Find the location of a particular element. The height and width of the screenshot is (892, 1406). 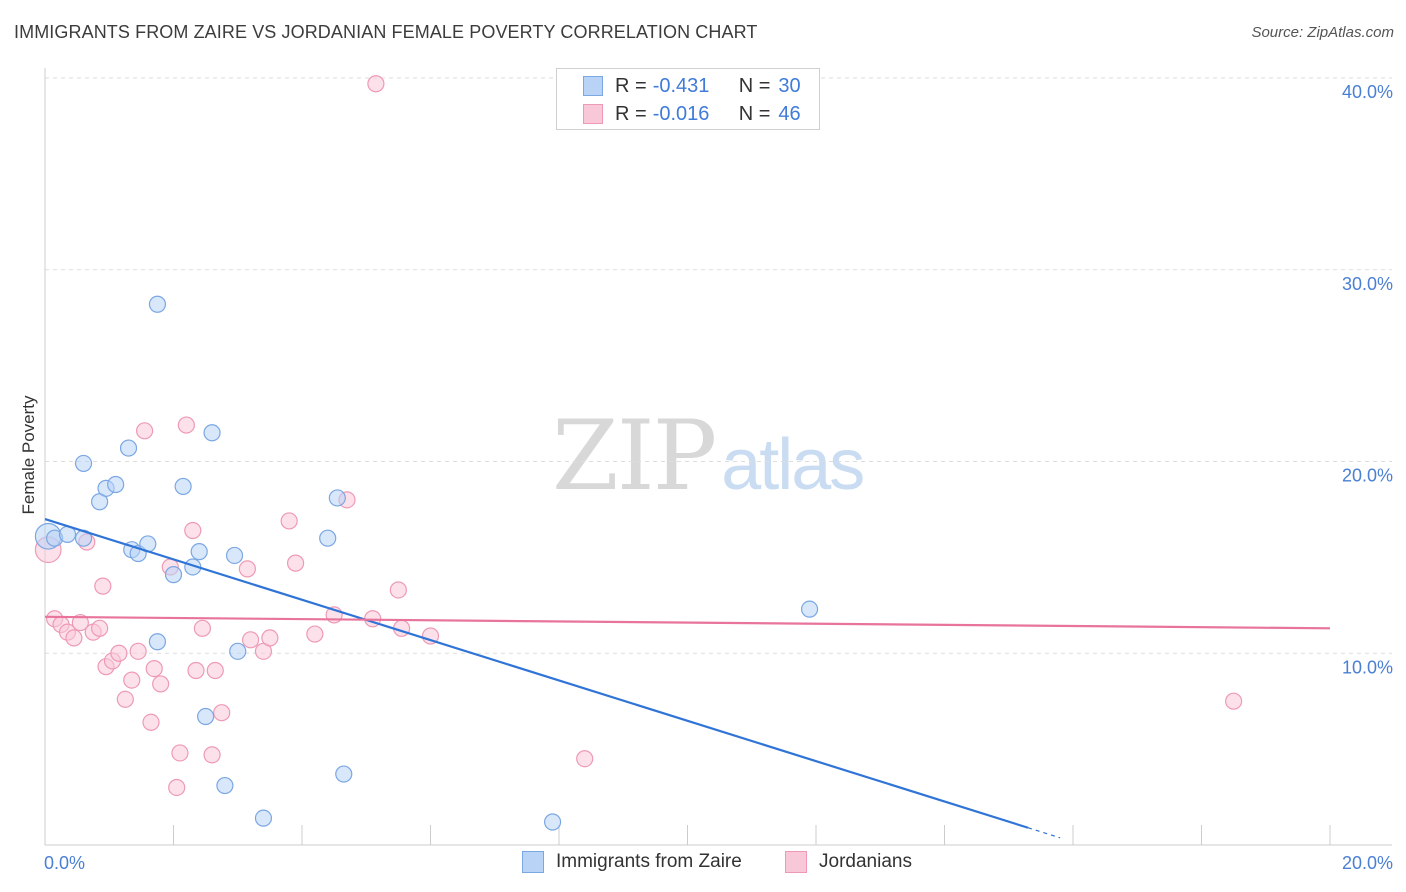

y-tick-label: 30.0% is located at coordinates (1367, 284).